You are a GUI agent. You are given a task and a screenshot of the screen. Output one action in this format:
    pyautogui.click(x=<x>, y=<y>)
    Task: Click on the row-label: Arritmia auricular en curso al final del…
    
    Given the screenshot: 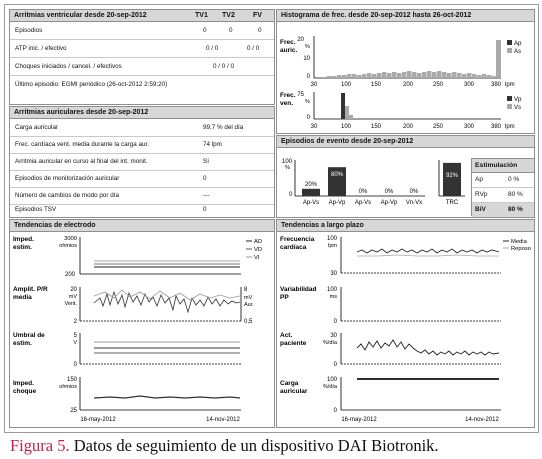 What is the action you would take?
    pyautogui.click(x=81, y=161)
    